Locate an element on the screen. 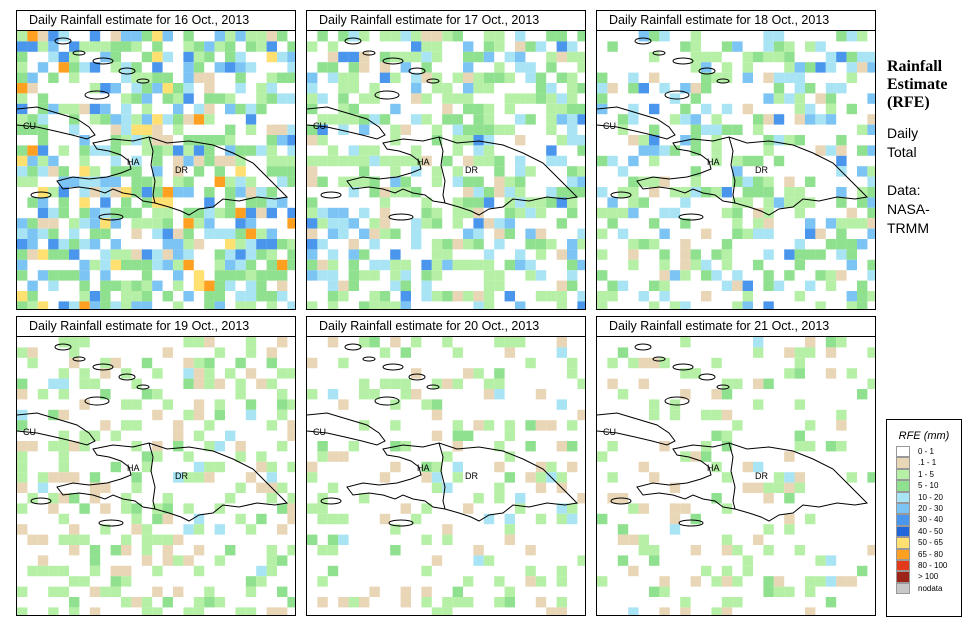  cuba-coastline is located at coordinates (636, 123).